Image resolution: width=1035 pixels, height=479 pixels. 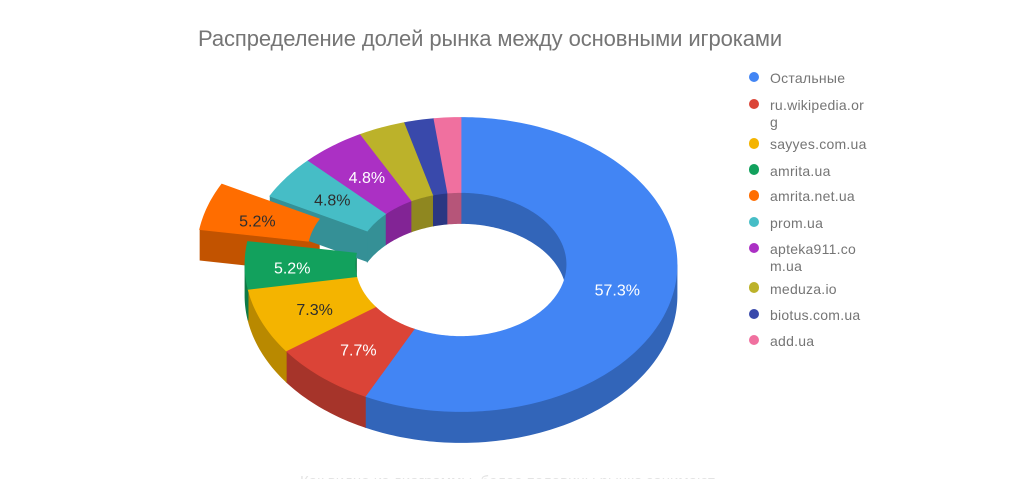 What do you see at coordinates (358, 351) in the screenshot?
I see `svg-text: 7.7%` at bounding box center [358, 351].